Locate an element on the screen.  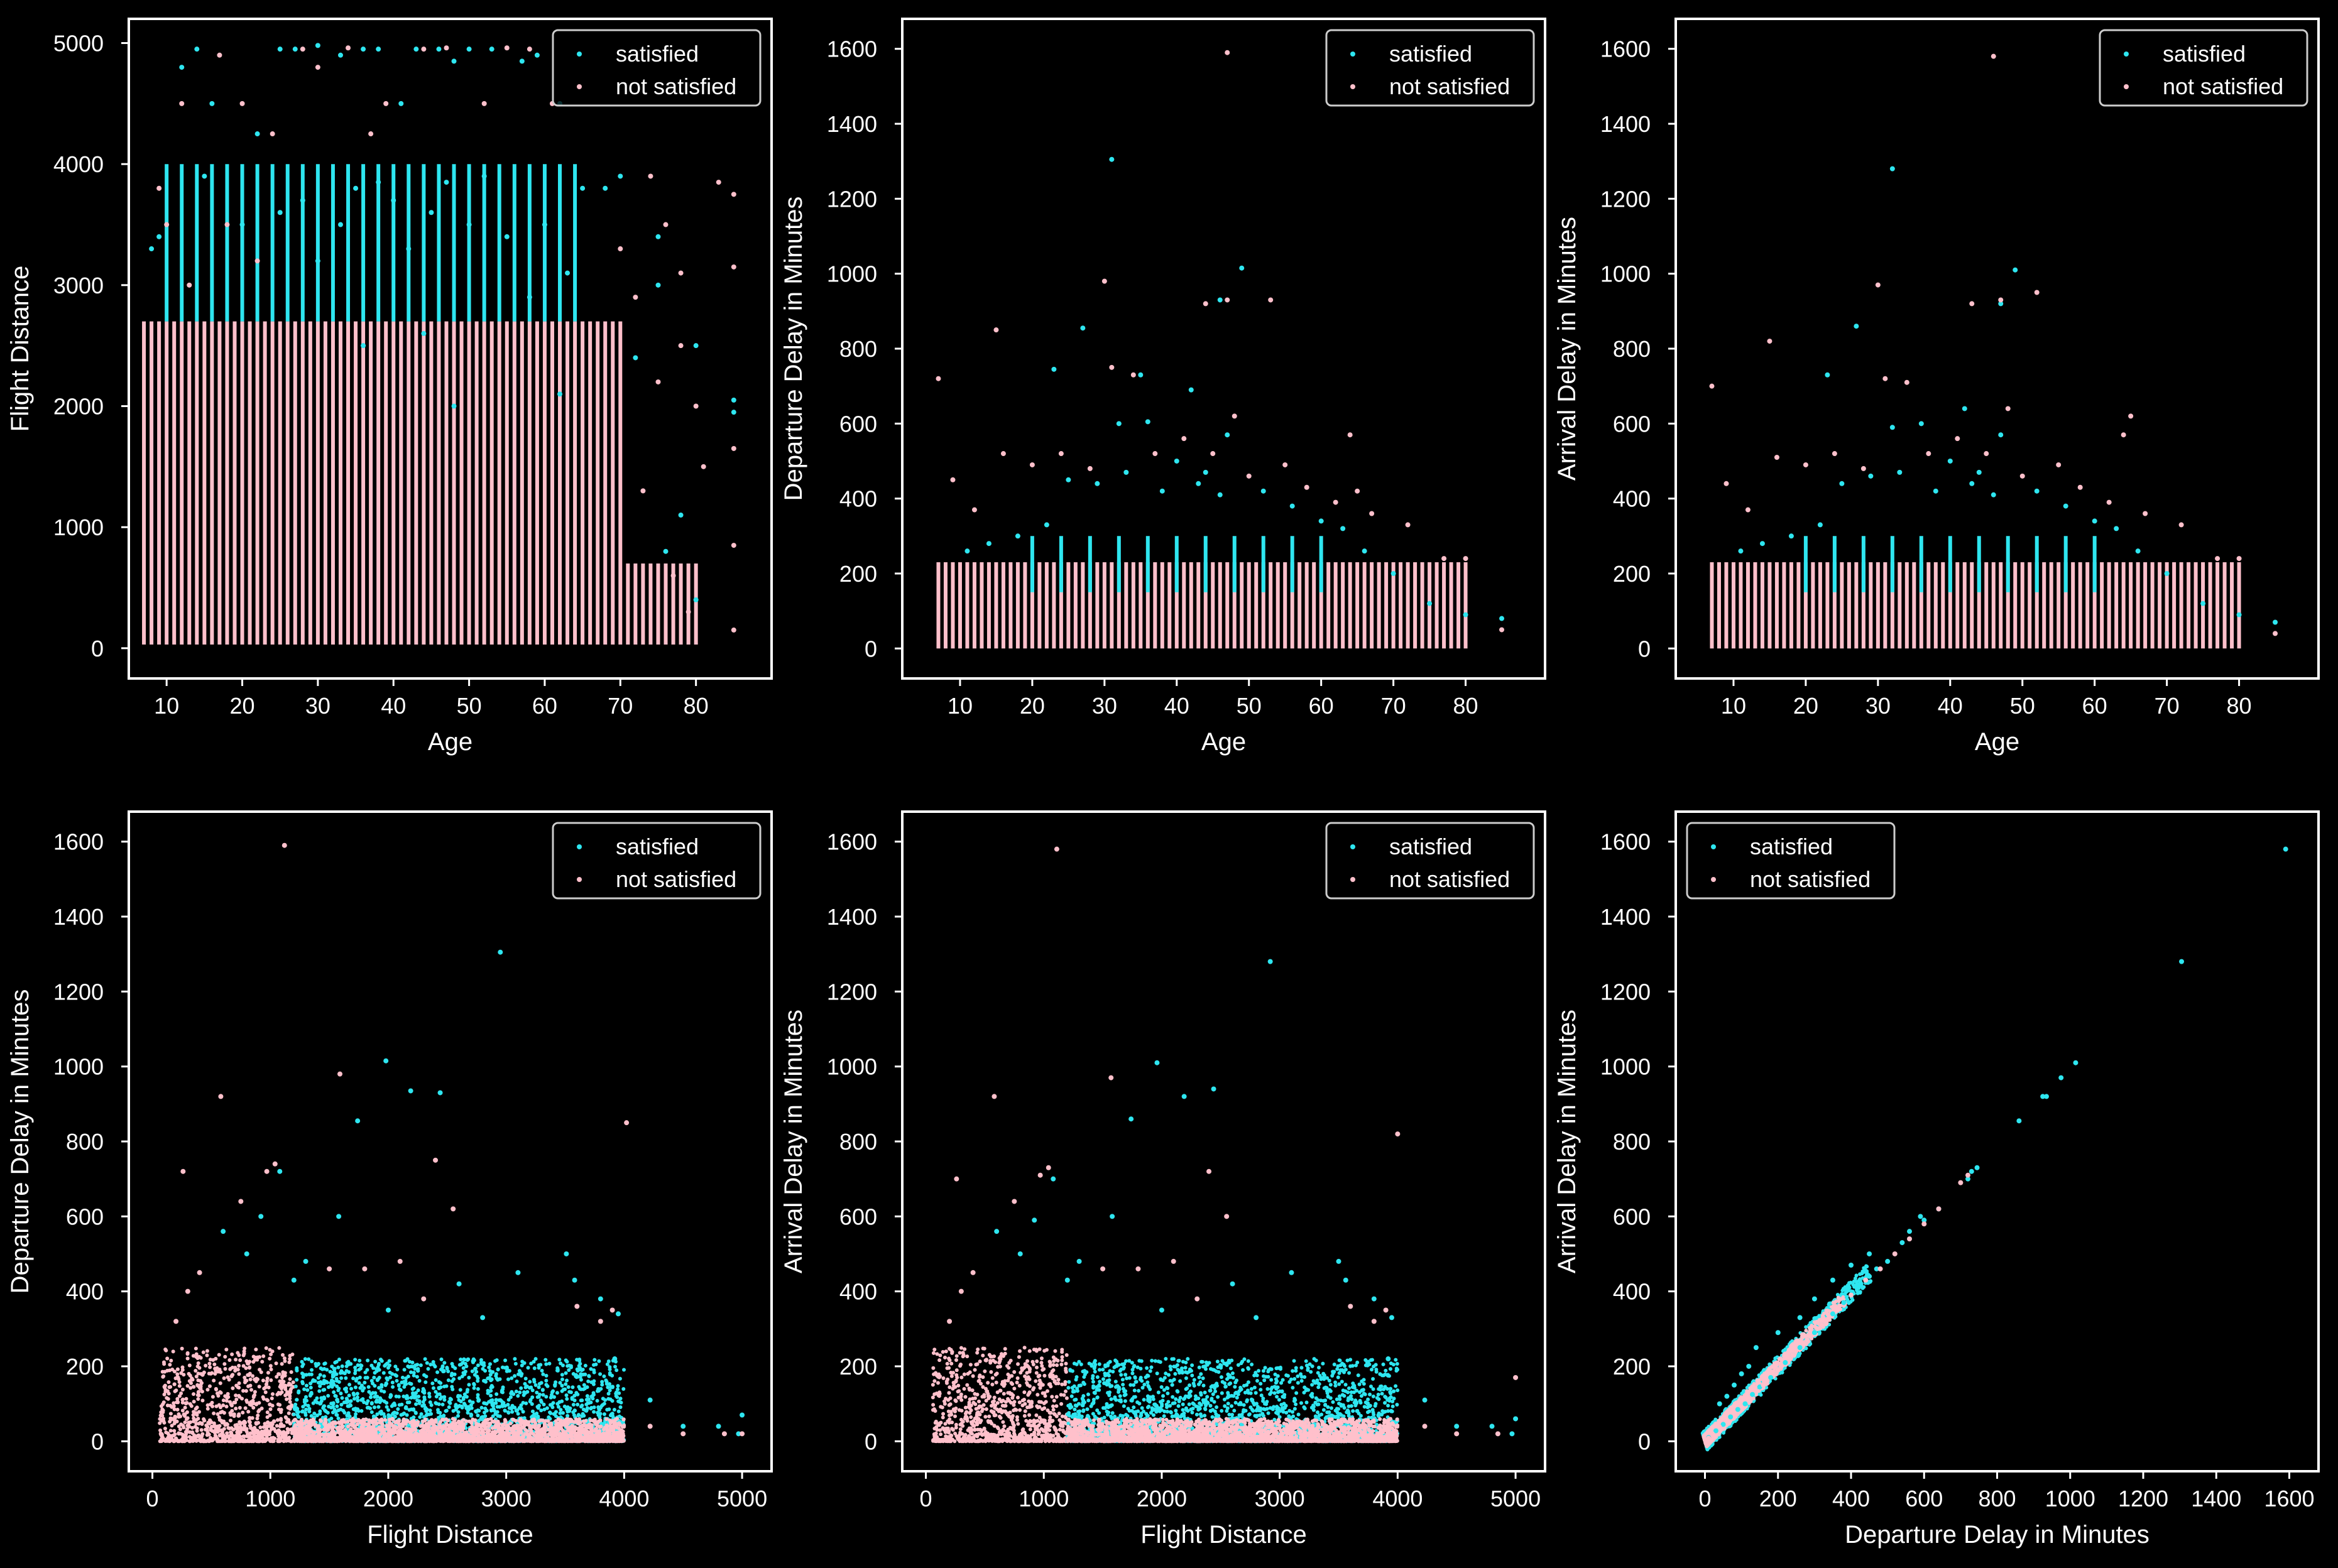
x-tick-label: 70 is located at coordinates (1393, 706).